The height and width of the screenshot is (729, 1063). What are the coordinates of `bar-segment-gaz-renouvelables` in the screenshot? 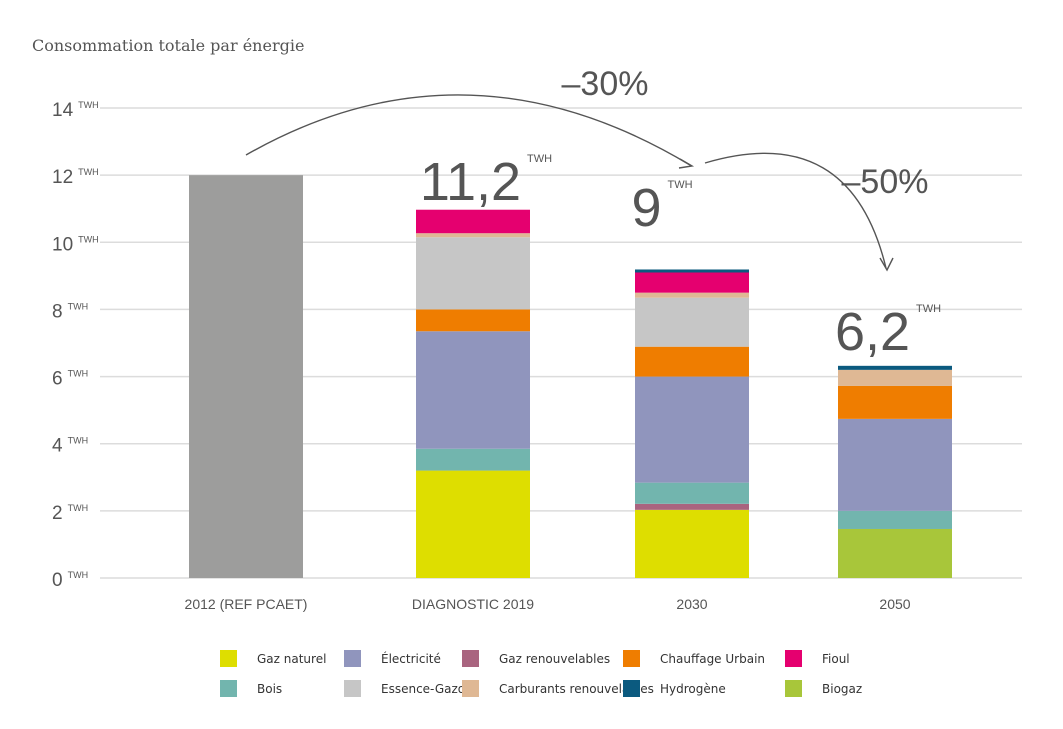 It's located at (692, 506).